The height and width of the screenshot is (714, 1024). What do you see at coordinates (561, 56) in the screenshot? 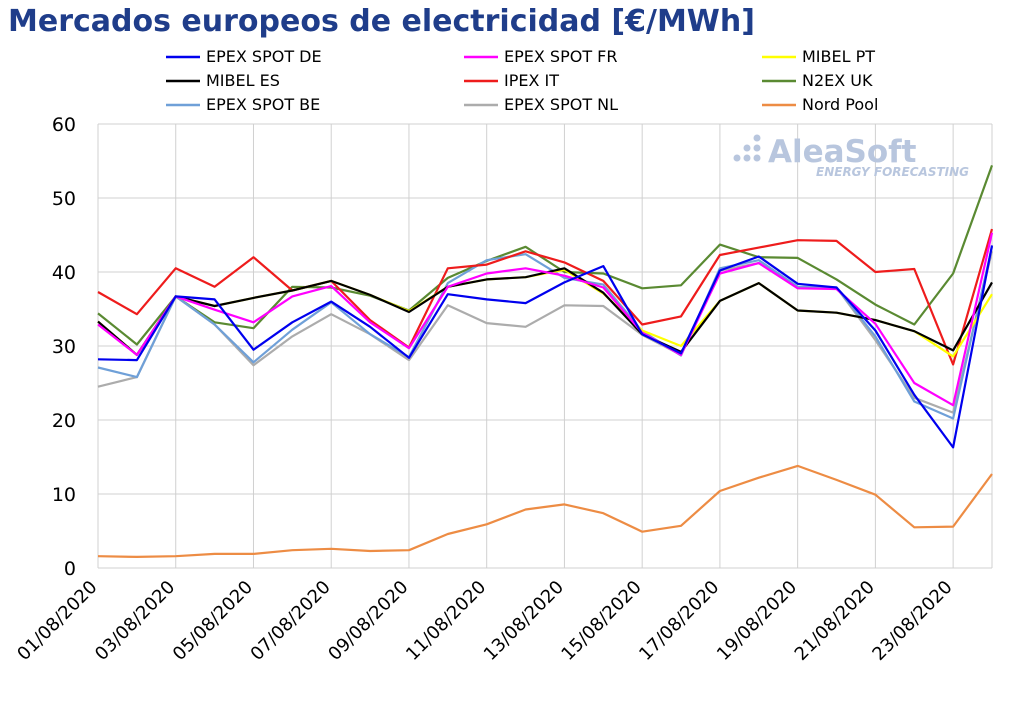
I see `legend-label-epex-spot-fr: EPEX SPOT FR` at bounding box center [561, 56].